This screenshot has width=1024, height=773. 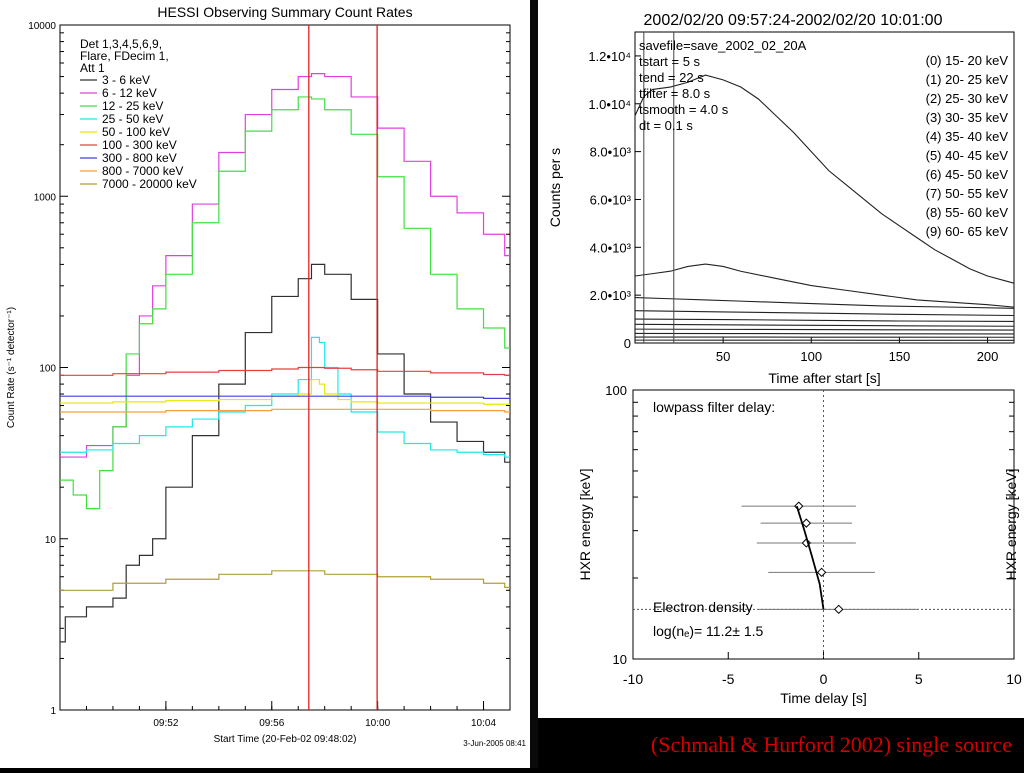 What do you see at coordinates (793, 20) in the screenshot?
I see `chart-title: 2002/02/20 09:57:24-2002/02/20 10:01:00` at bounding box center [793, 20].